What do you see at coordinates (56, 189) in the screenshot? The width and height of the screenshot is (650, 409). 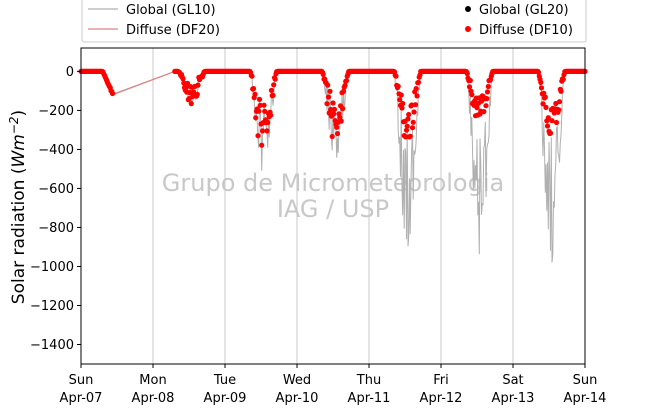 I see `y-tick-label: −600` at bounding box center [56, 189].